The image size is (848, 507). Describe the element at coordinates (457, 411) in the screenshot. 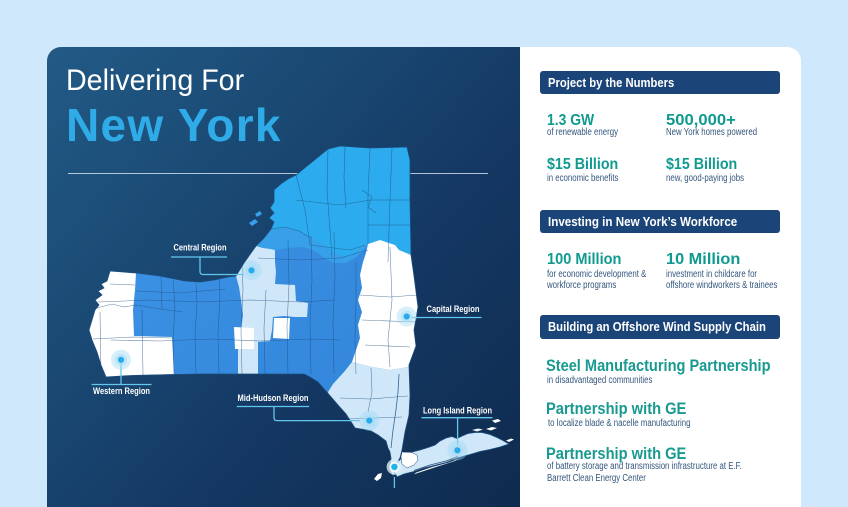

I see `svg-text: Long Island Region` at that location.